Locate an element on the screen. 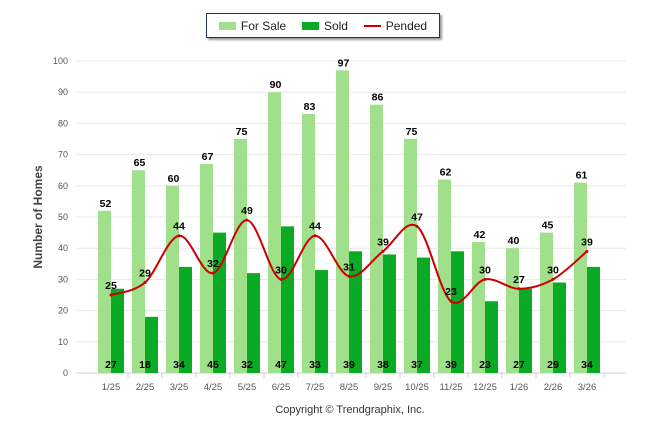  legend-label-for-sale: For Sale is located at coordinates (263, 25).